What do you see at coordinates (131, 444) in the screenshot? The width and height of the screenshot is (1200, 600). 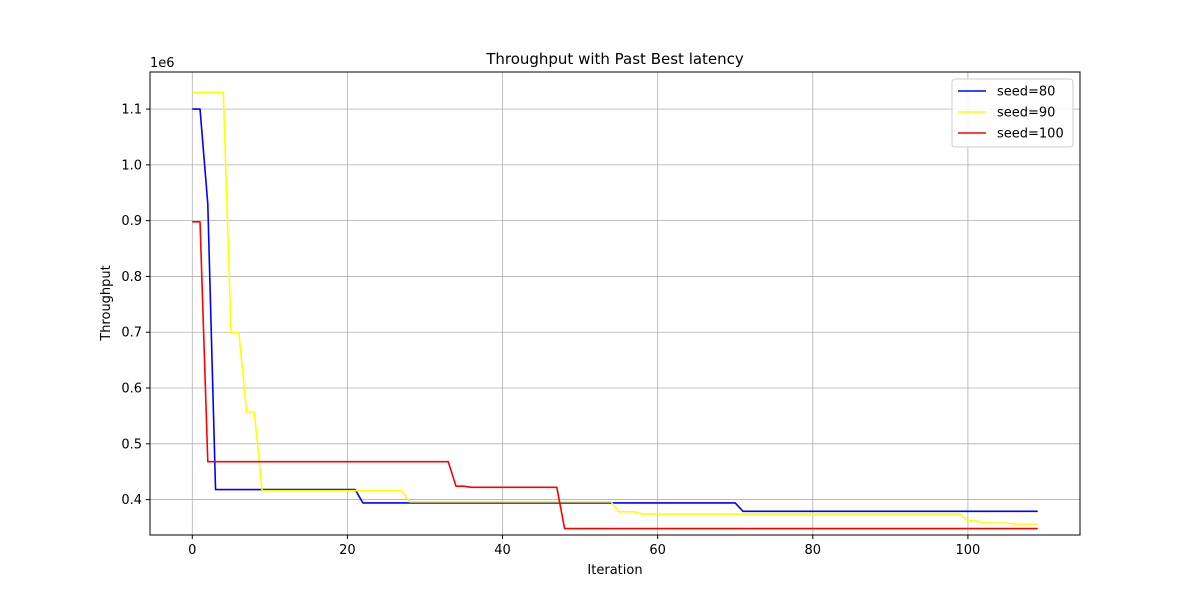 I see `y-tick-label: 0.5` at bounding box center [131, 444].